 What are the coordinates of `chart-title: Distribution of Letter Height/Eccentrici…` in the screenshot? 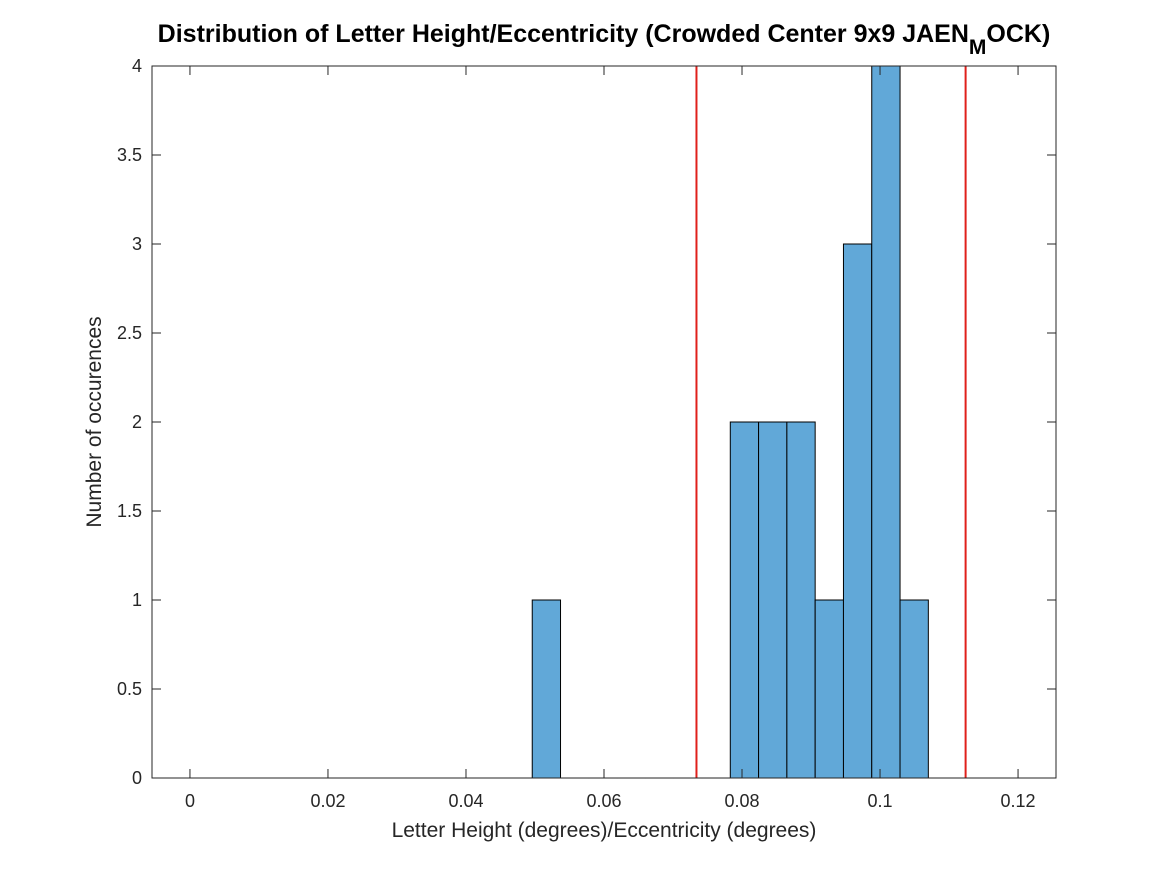 It's located at (604, 39).